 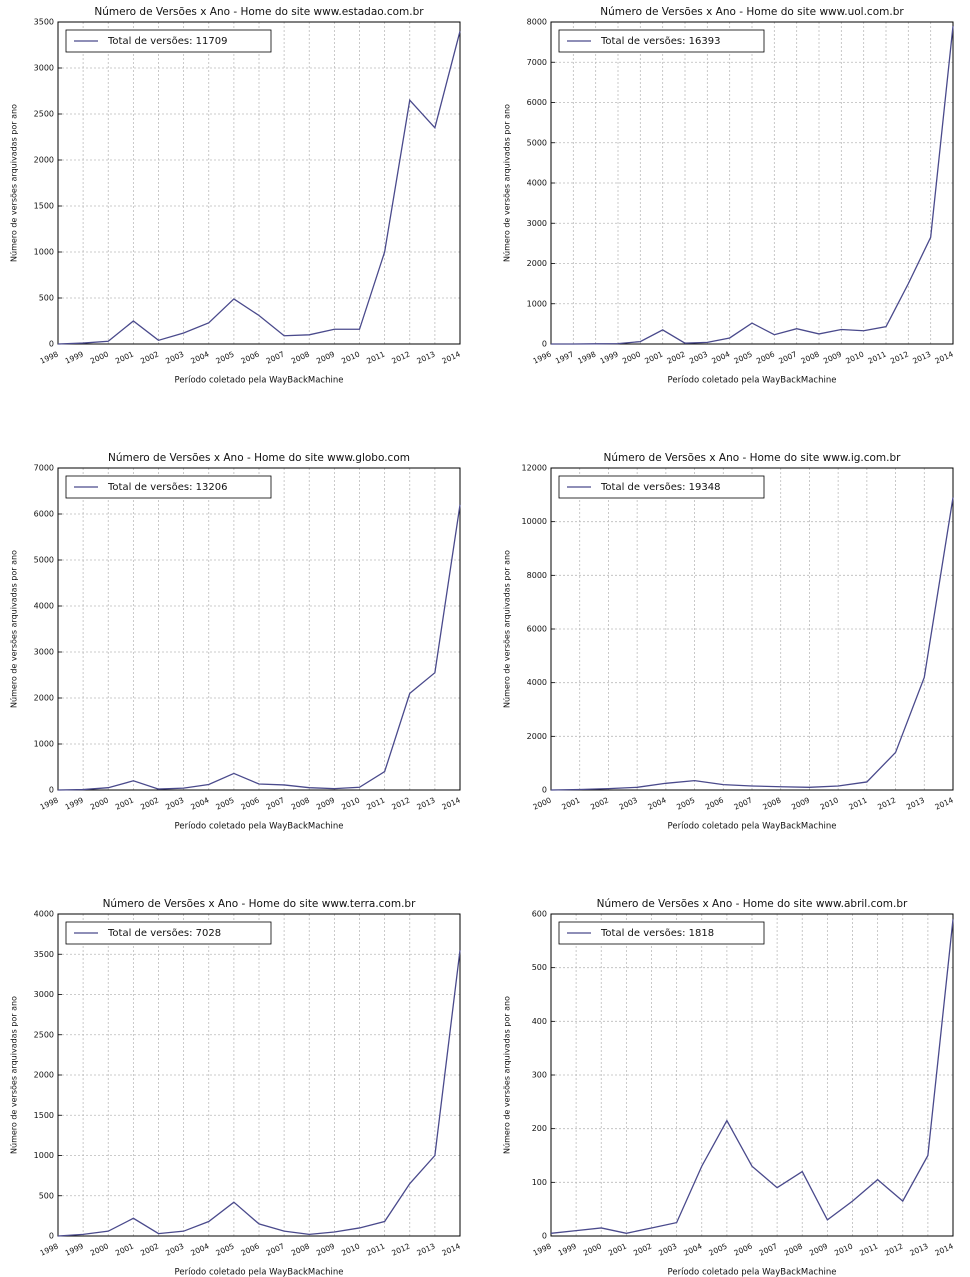 What do you see at coordinates (537, 102) in the screenshot?
I see `y-tick-label: 6000` at bounding box center [537, 102].